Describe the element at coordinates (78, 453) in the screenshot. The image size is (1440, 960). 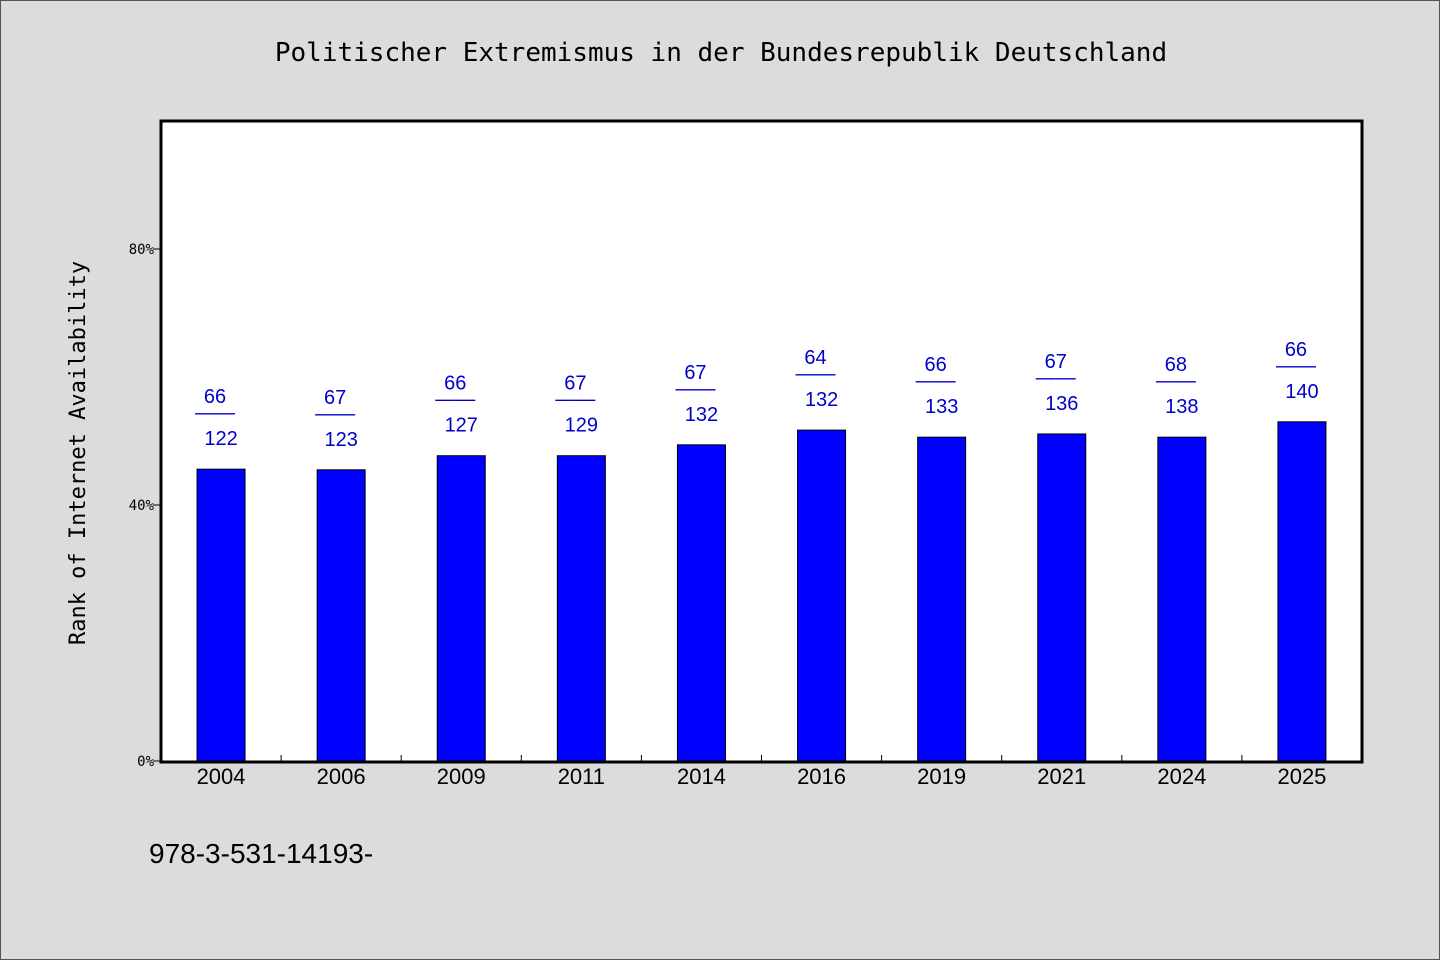
I see `y-axis-label: Rank of Internet Availability` at that location.